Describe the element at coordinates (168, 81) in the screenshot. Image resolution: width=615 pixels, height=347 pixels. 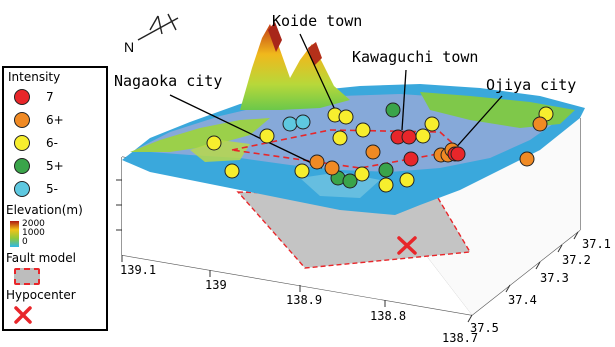
I see `town-label-nagaoka: Nagaoka city` at that location.